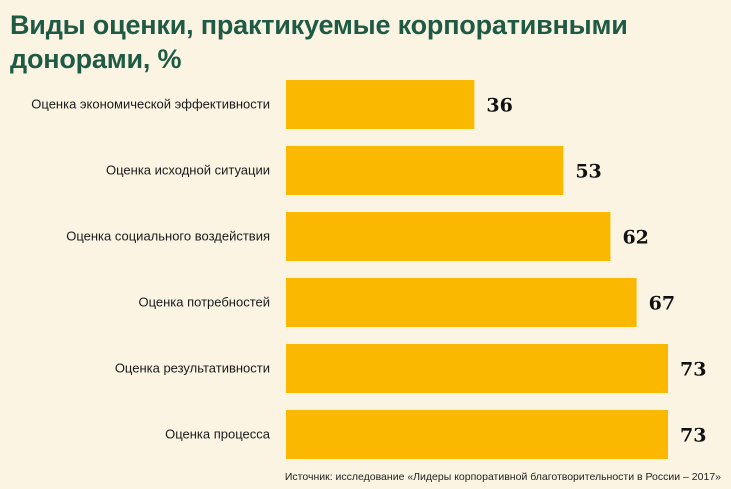 This screenshot has height=489, width=731. I want to click on value-label: 36, so click(499, 106).